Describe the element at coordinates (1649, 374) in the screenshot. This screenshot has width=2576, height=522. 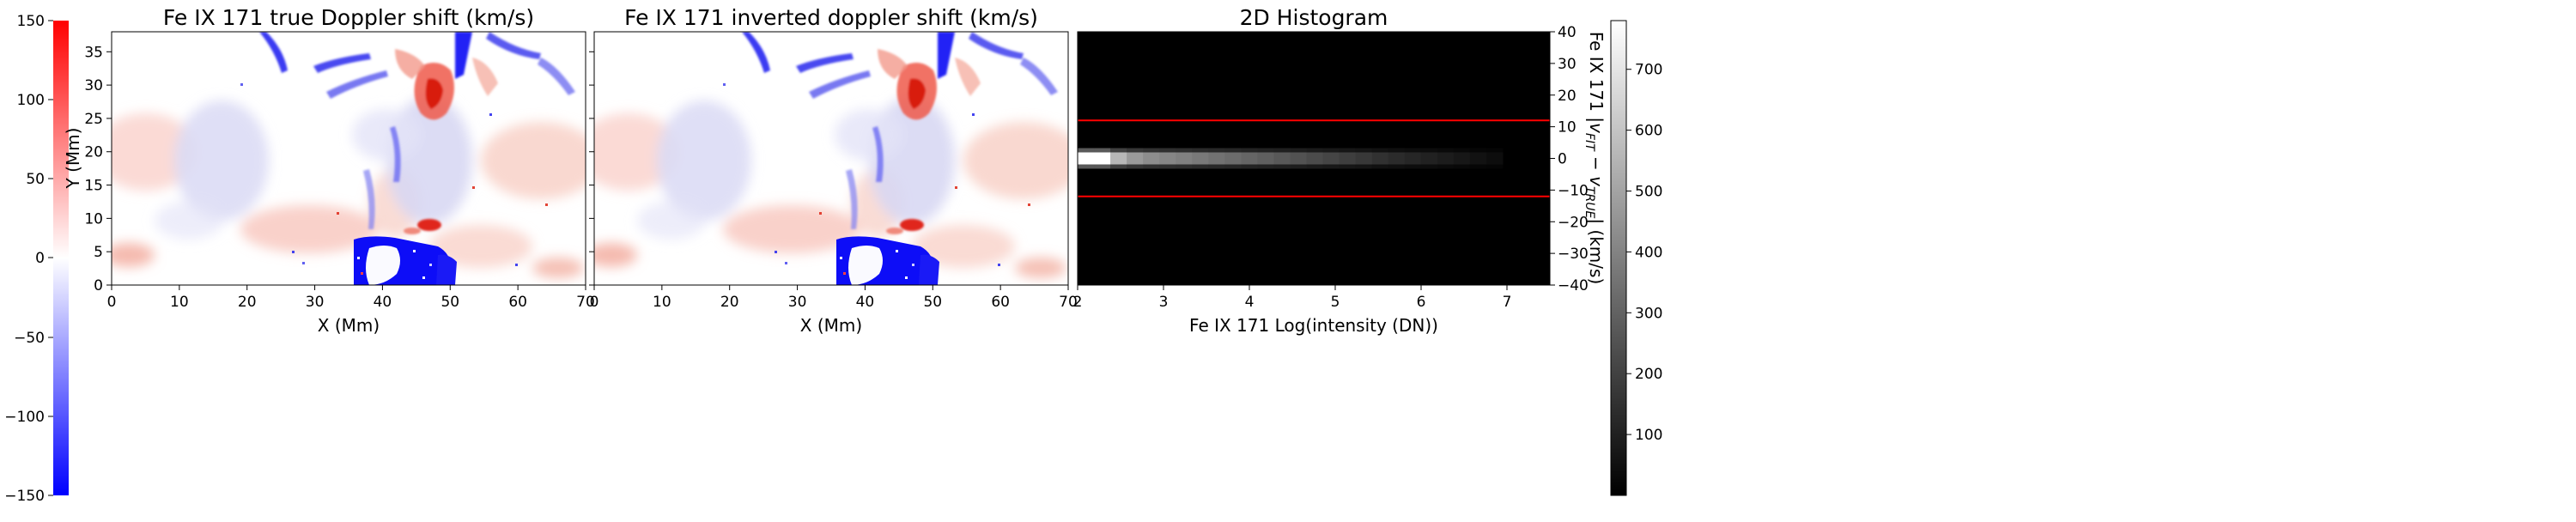
I see `cbar-right-tick: 200` at that location.